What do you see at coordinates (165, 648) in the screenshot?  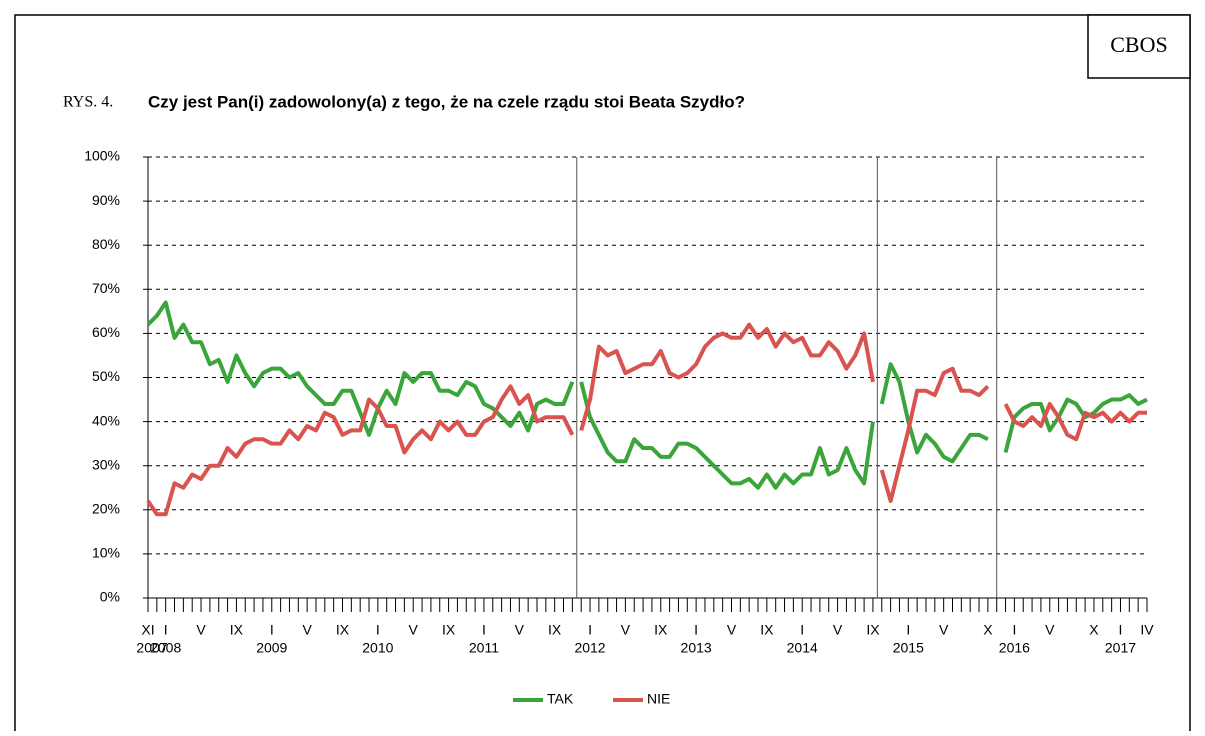 I see `year-label: 2008` at bounding box center [165, 648].